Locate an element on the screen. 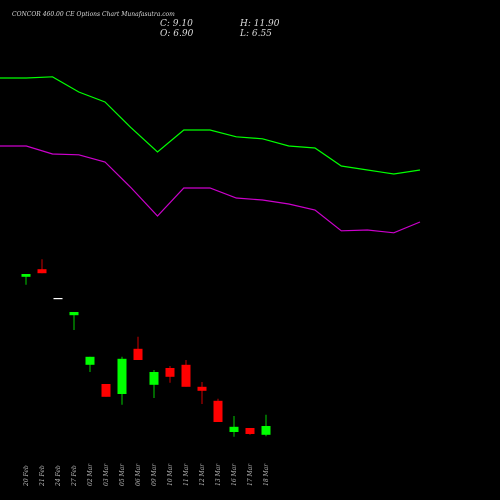  x-tick-label: 02 Mar is located at coordinates (90, 474).